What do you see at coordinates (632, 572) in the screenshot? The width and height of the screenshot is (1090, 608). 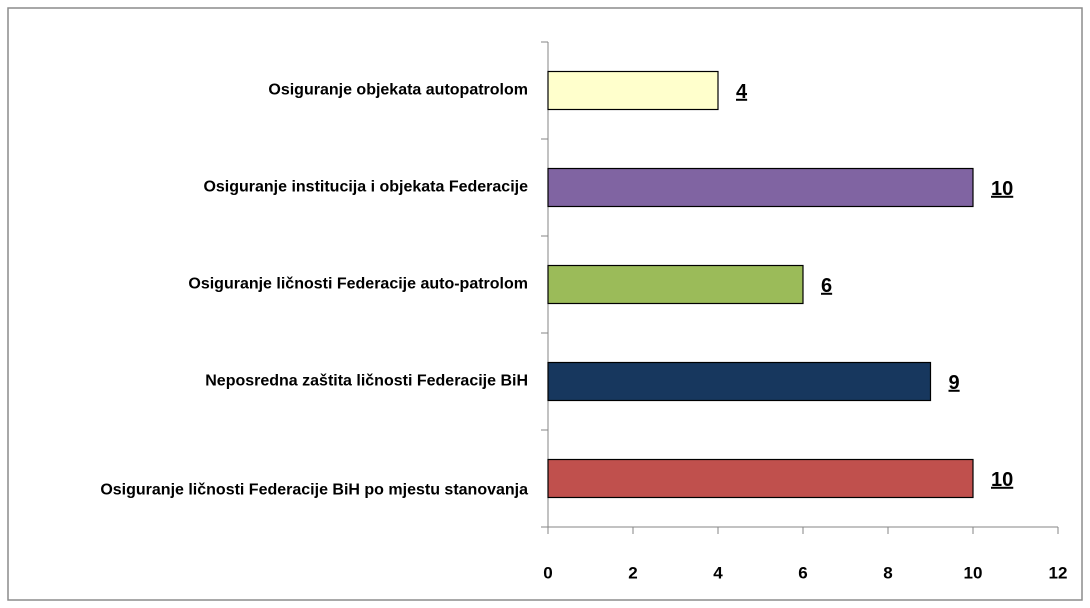 I see `x-tick-label: 2` at bounding box center [632, 572].